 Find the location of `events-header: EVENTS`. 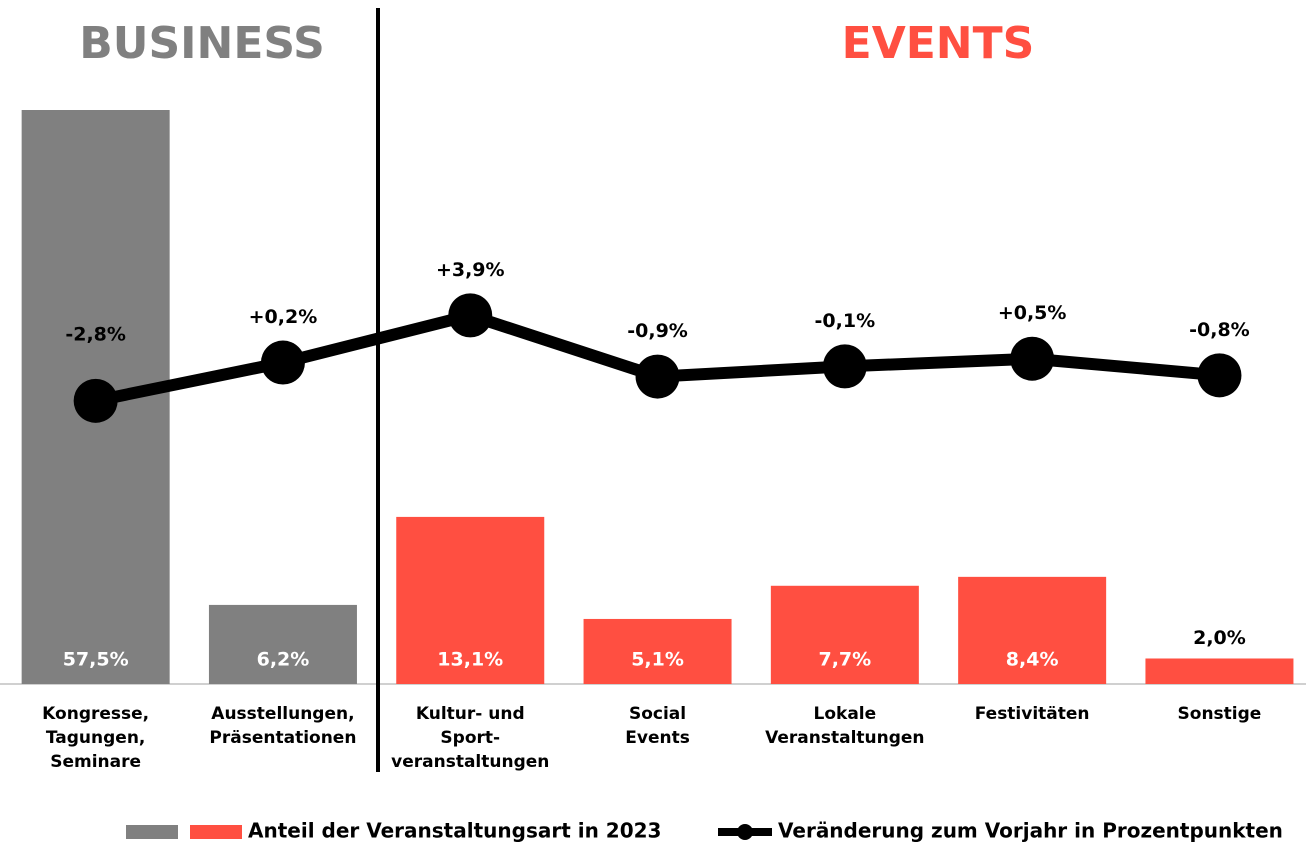

events-header: EVENTS is located at coordinates (938, 43).